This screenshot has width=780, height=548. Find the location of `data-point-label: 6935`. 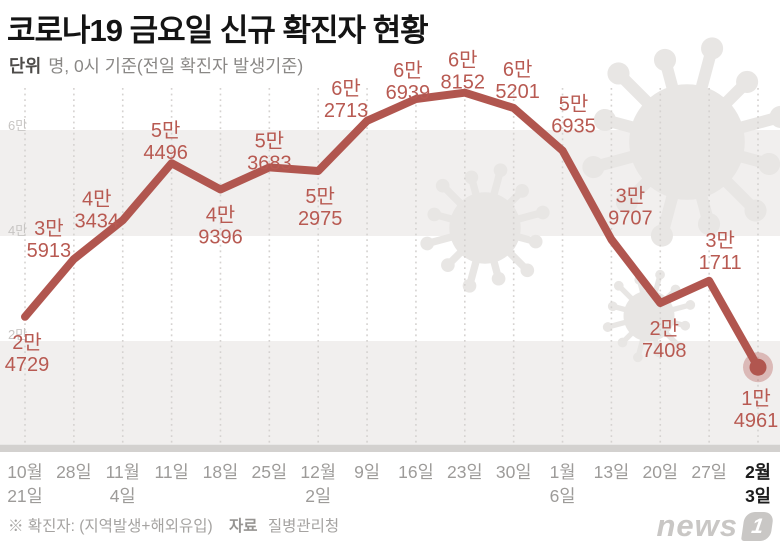

data-point-label: 6935 is located at coordinates (573, 127).